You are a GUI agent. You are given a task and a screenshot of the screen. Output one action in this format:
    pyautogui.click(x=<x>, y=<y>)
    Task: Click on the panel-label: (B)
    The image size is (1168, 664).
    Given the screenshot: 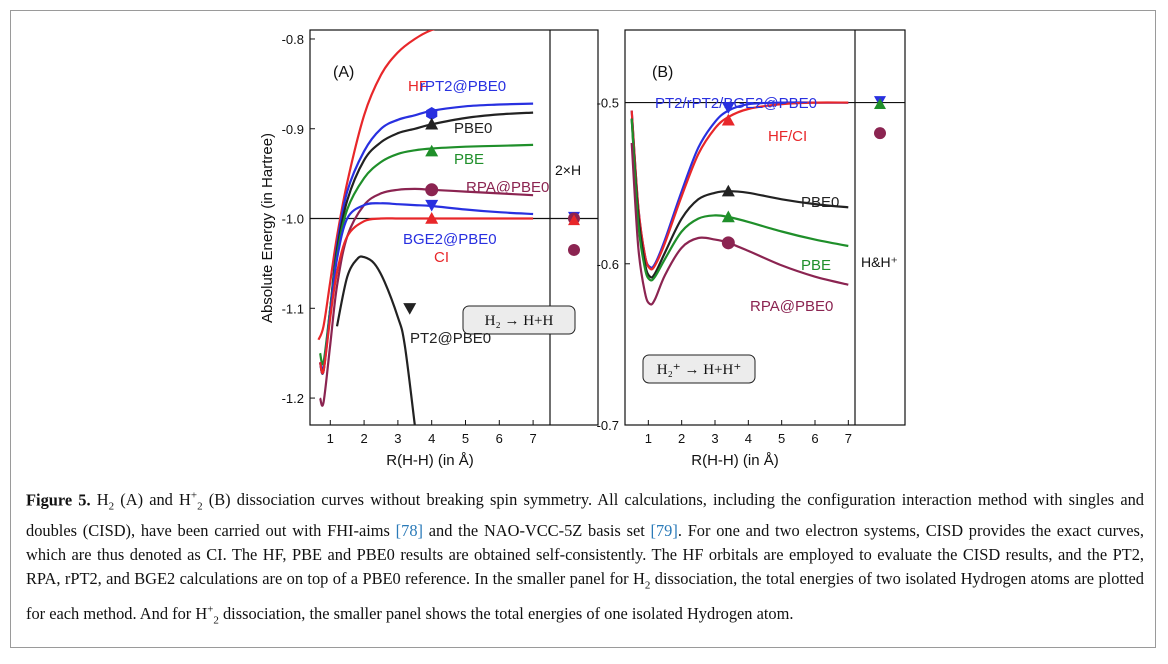 What is the action you would take?
    pyautogui.click(x=662, y=72)
    